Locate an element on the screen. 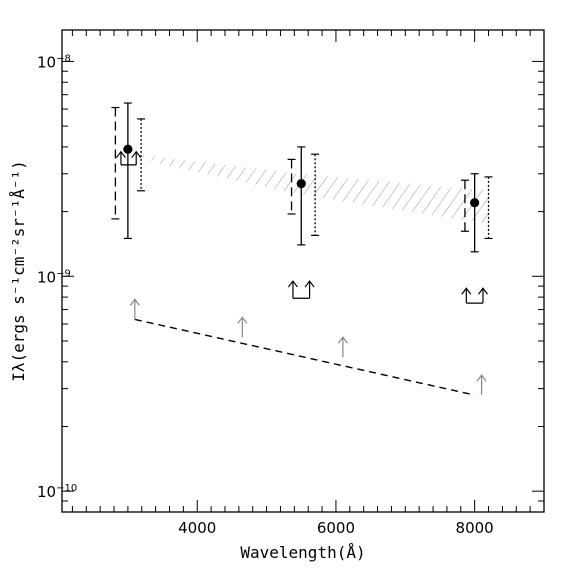  x-axis-title: Wavelength(Å) is located at coordinates (302, 552).